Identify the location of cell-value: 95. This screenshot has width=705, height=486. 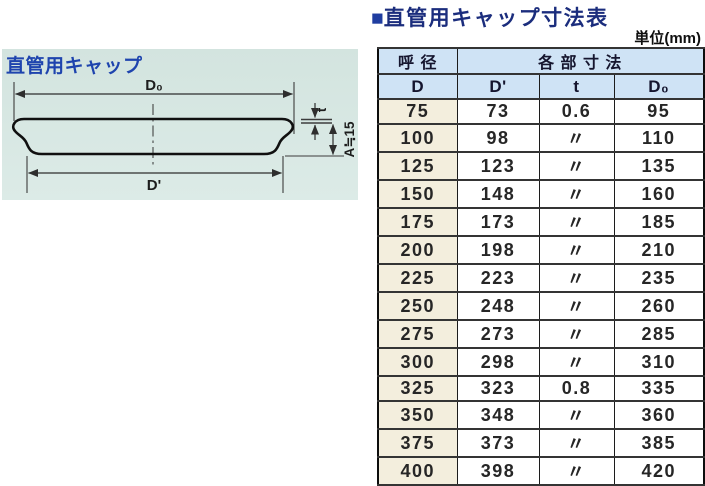
(659, 111).